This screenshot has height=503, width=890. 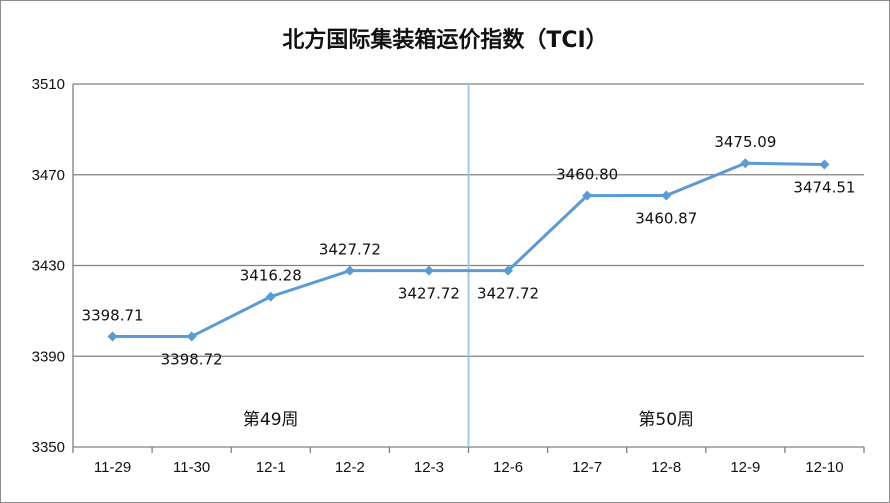 I want to click on y-tick-label: 3350, so click(x=48, y=447).